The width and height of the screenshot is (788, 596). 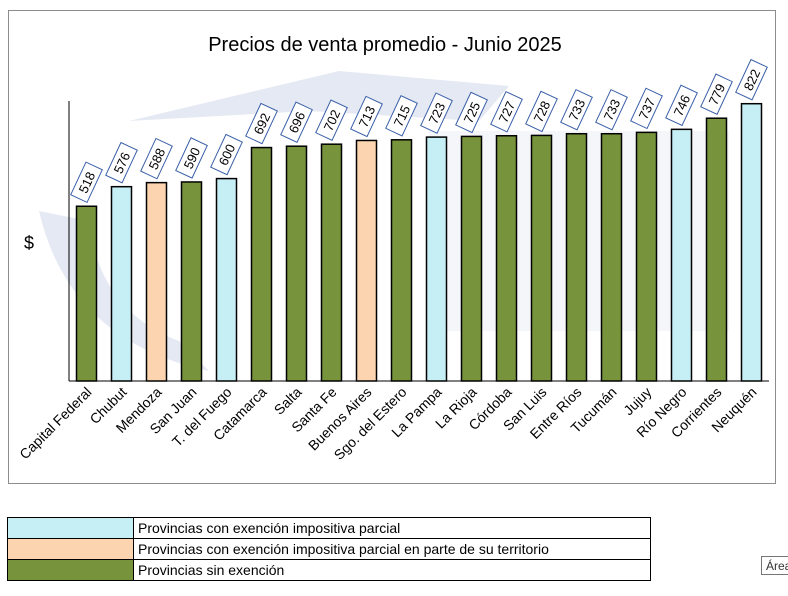 I want to click on y-axis-label: $, so click(x=29, y=243).